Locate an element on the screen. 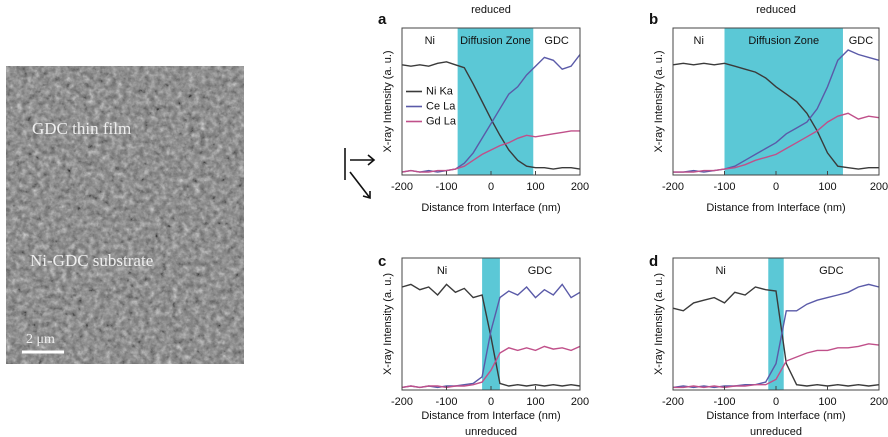 This screenshot has height=437, width=888. arrow is located at coordinates (360, 185).